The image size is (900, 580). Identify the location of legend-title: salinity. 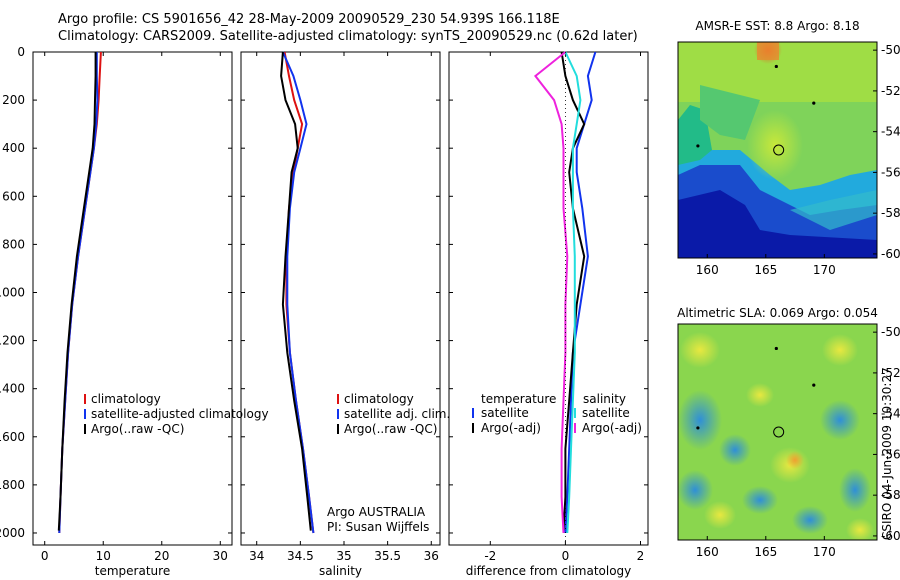
(604, 399).